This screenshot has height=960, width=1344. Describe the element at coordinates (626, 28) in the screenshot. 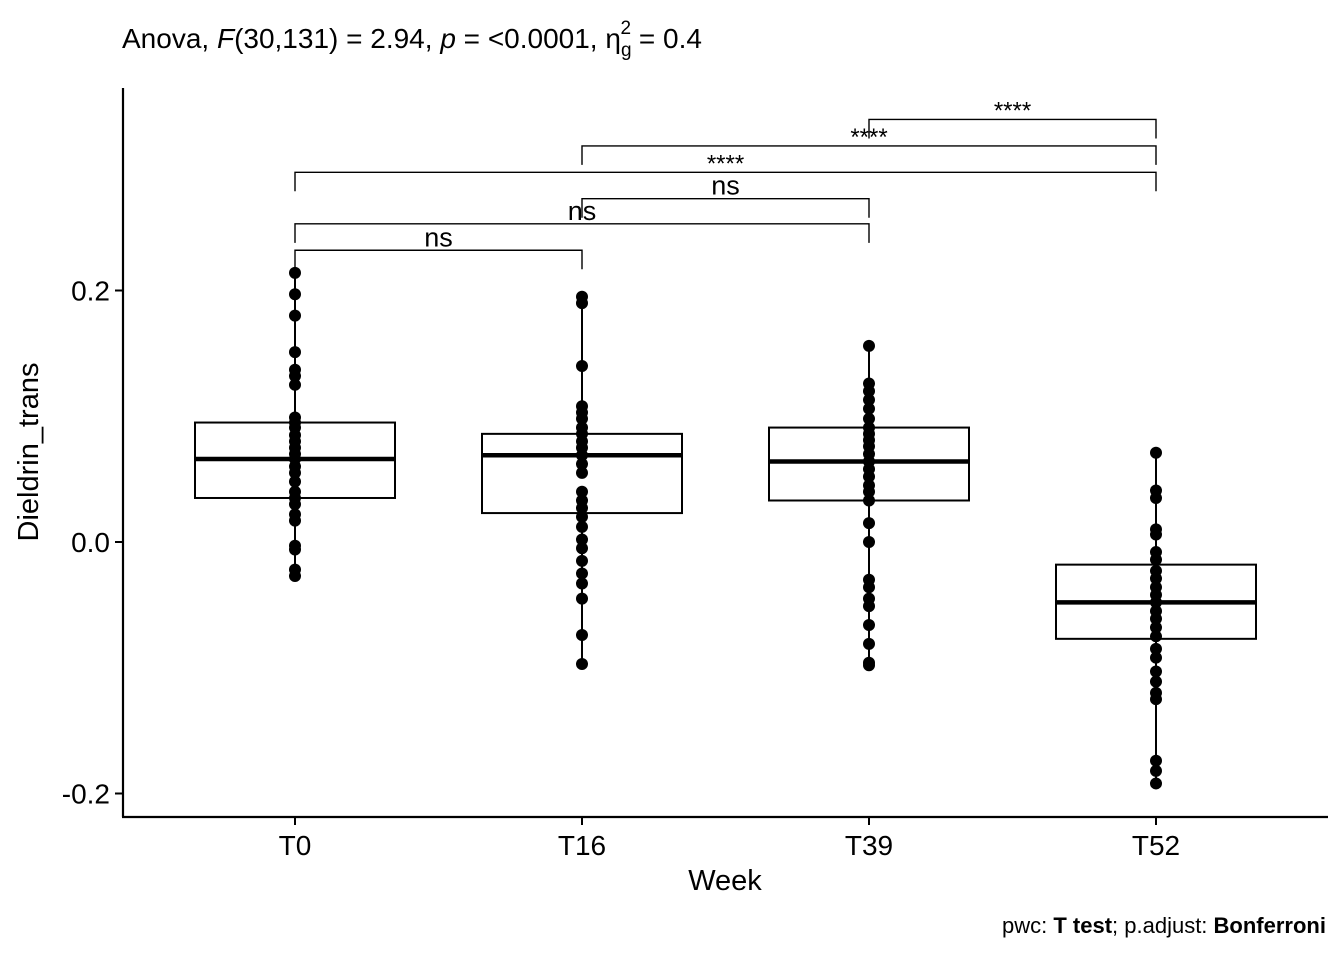

I see `title-effect-sup: 2` at that location.